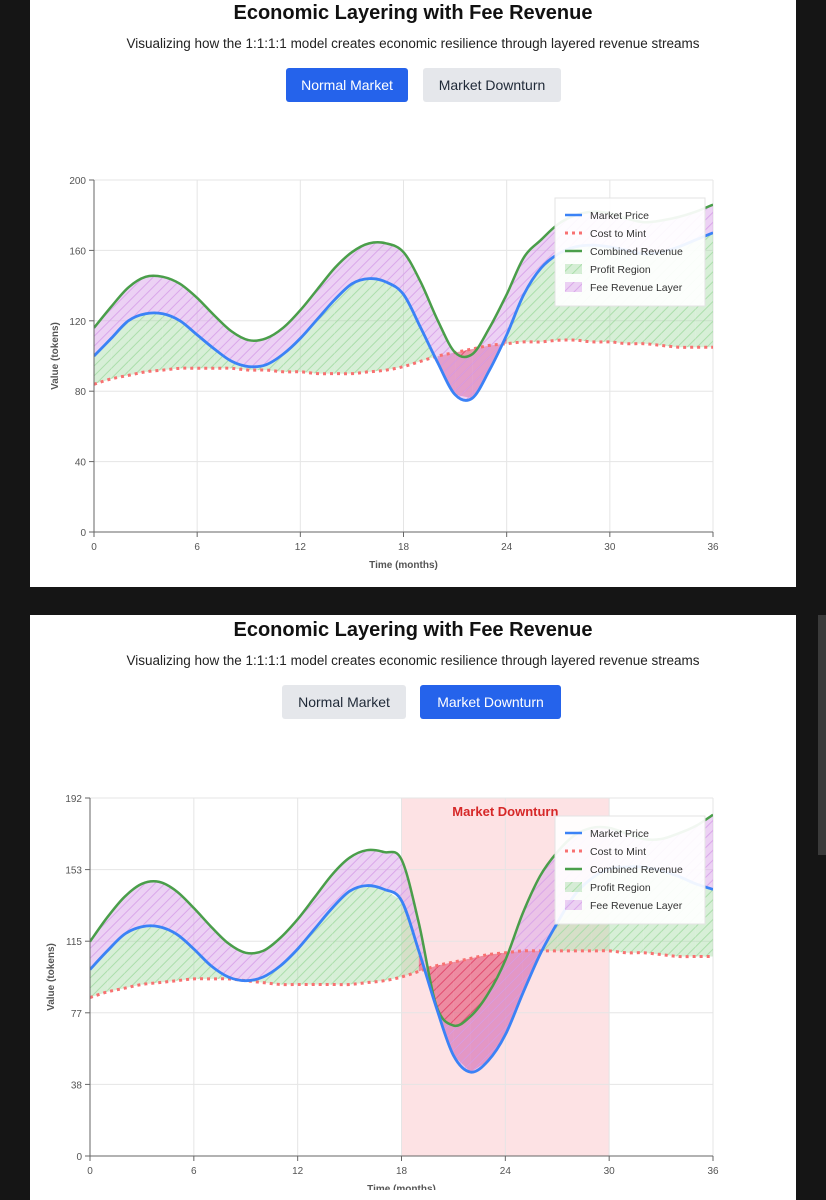 The image size is (826, 1200). Describe the element at coordinates (77, 322) in the screenshot. I see `y-tick-label: 120` at that location.